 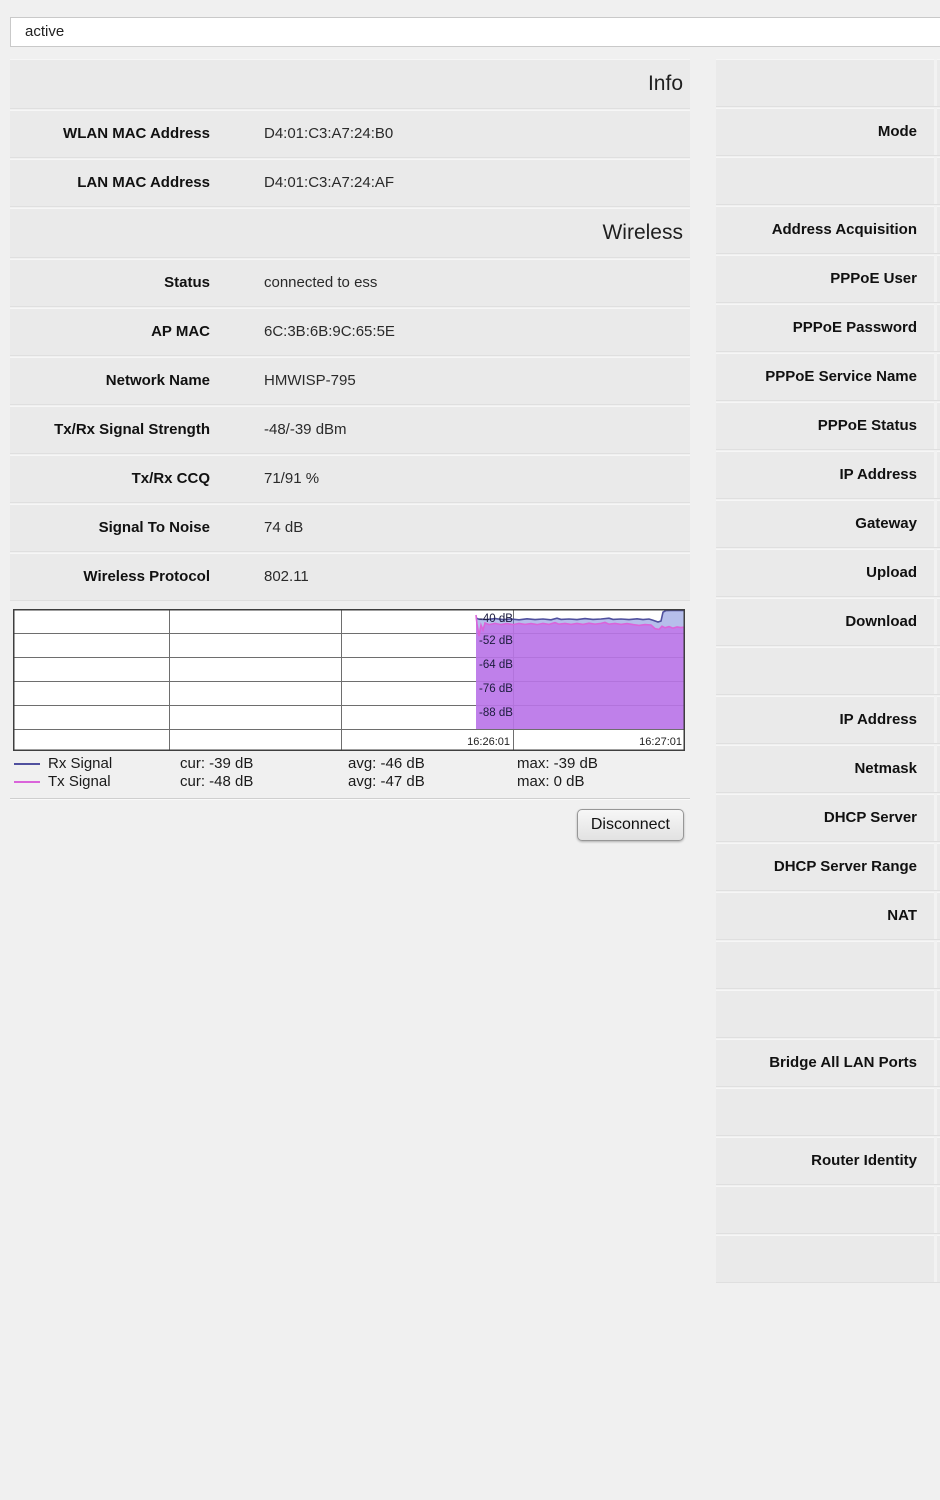 What do you see at coordinates (146, 576) in the screenshot?
I see `row-label: Wireless Protocol` at bounding box center [146, 576].